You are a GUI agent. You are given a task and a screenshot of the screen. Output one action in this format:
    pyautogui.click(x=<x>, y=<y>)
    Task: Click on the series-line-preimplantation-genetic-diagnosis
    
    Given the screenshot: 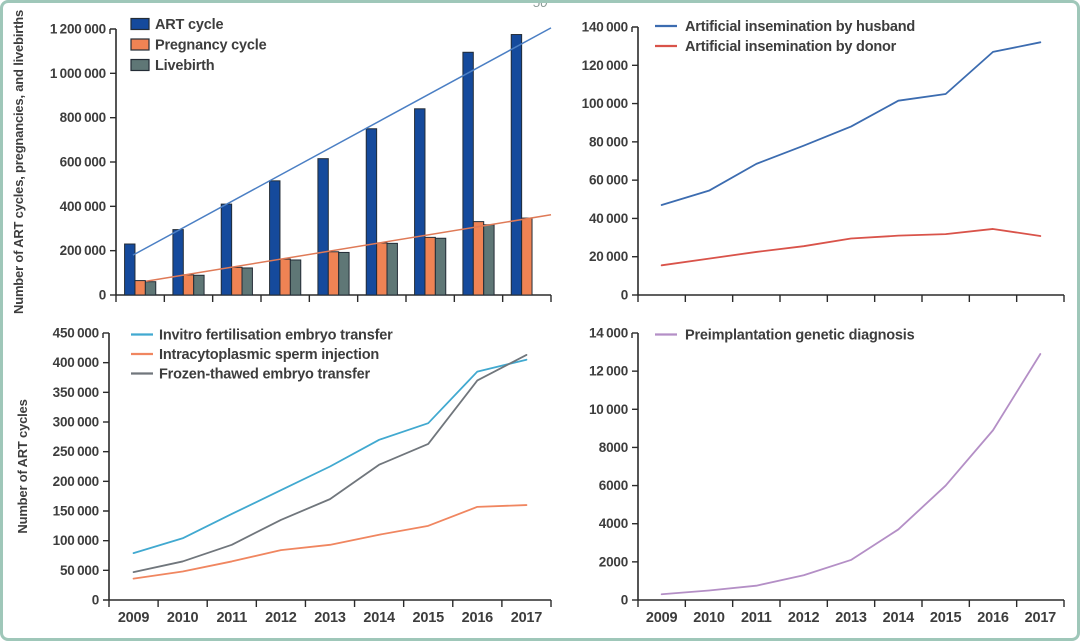 What is the action you would take?
    pyautogui.click(x=851, y=474)
    